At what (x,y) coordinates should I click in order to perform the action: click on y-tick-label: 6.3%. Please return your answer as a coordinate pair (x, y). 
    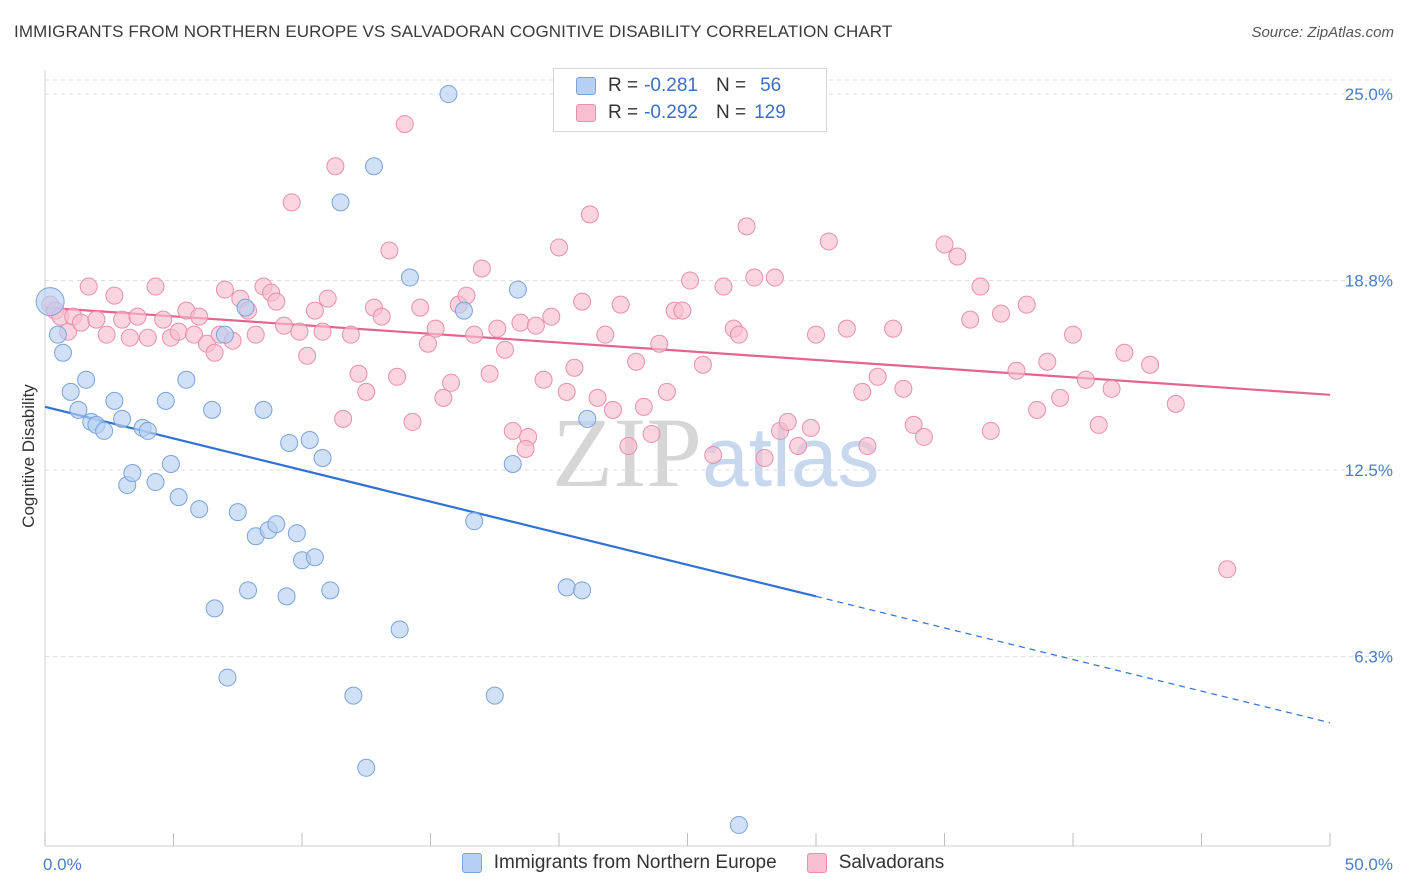
    Looking at the image, I should click on (1373, 657).